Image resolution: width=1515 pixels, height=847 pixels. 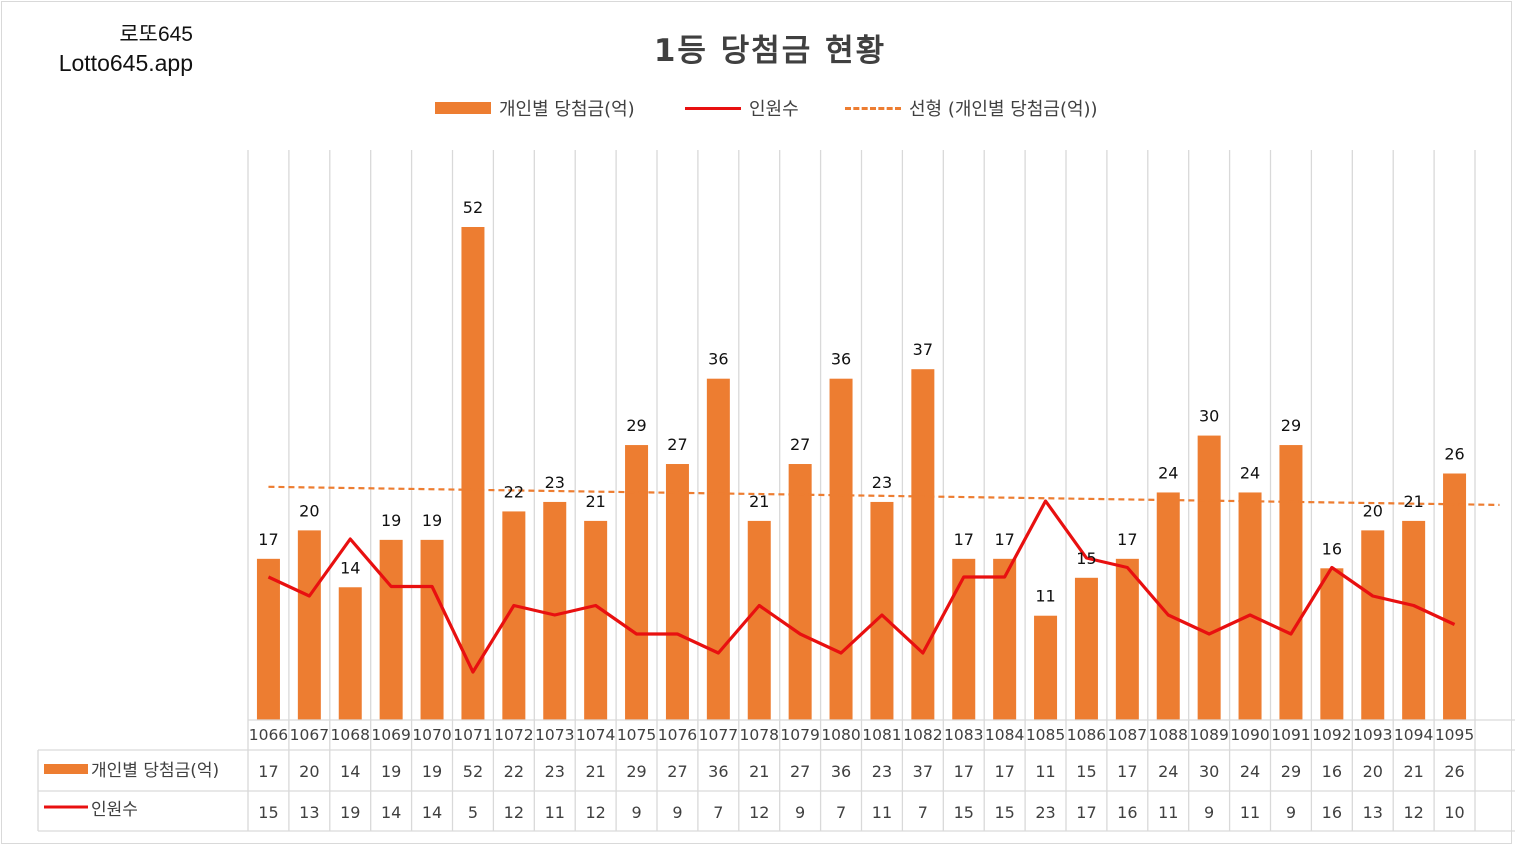 What do you see at coordinates (1086, 735) in the screenshot?
I see `category-label: 1086` at bounding box center [1086, 735].